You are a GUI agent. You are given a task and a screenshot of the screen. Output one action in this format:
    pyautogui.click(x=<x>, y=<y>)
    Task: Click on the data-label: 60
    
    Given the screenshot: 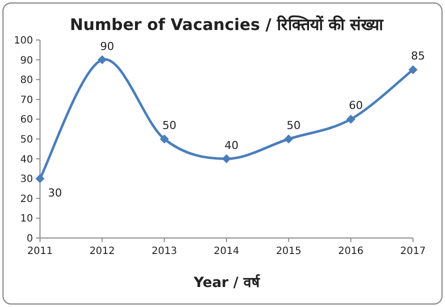 What is the action you would take?
    pyautogui.click(x=355, y=105)
    